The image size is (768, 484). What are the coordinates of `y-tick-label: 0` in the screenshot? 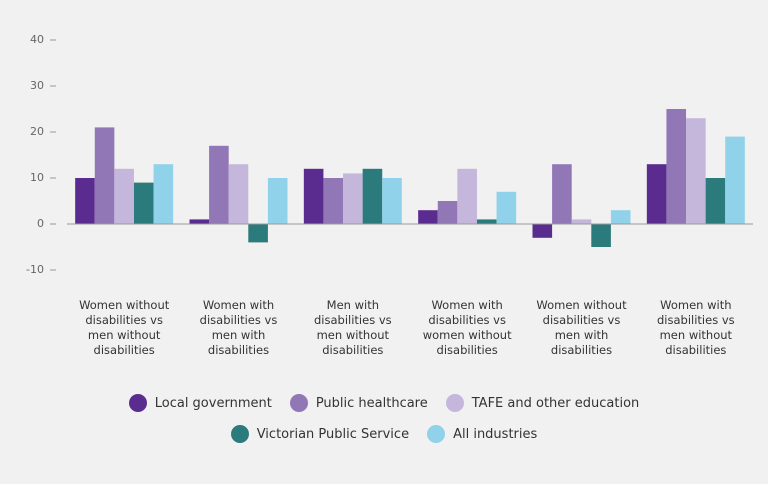 It's located at (40, 223).